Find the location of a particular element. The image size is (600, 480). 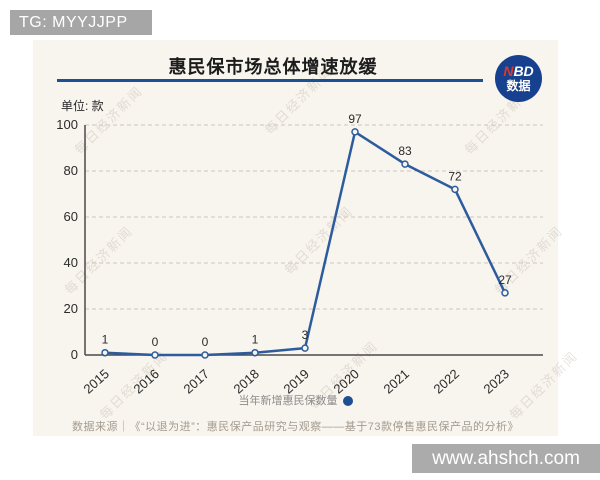

data-point-label: 83 is located at coordinates (405, 151).